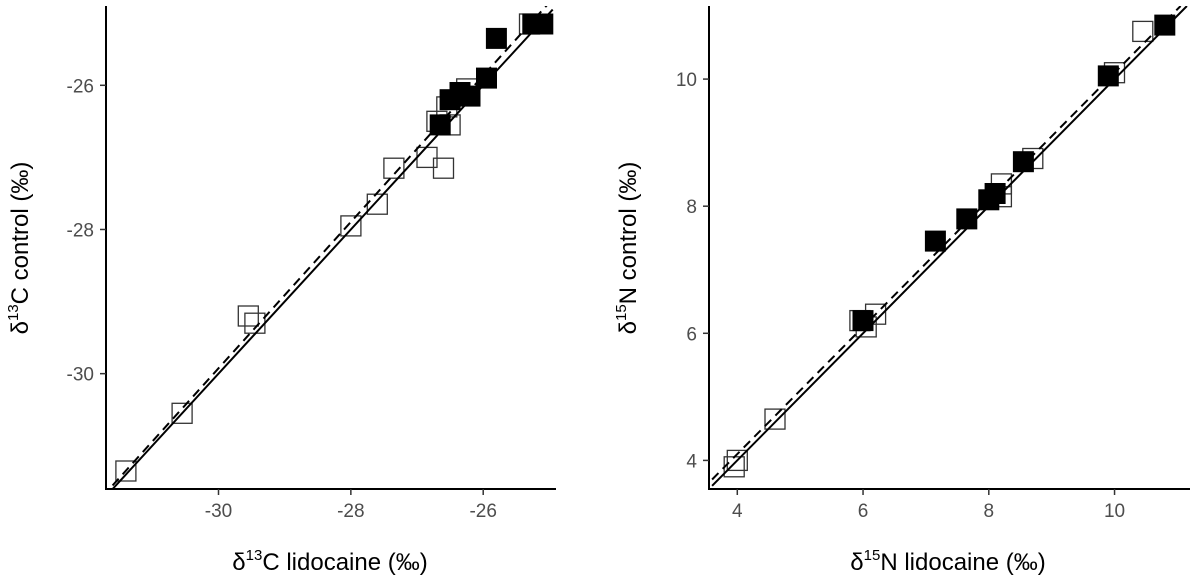  What do you see at coordinates (482, 511) in the screenshot?
I see `x-tick-label-d13c-2: -26` at bounding box center [482, 511].